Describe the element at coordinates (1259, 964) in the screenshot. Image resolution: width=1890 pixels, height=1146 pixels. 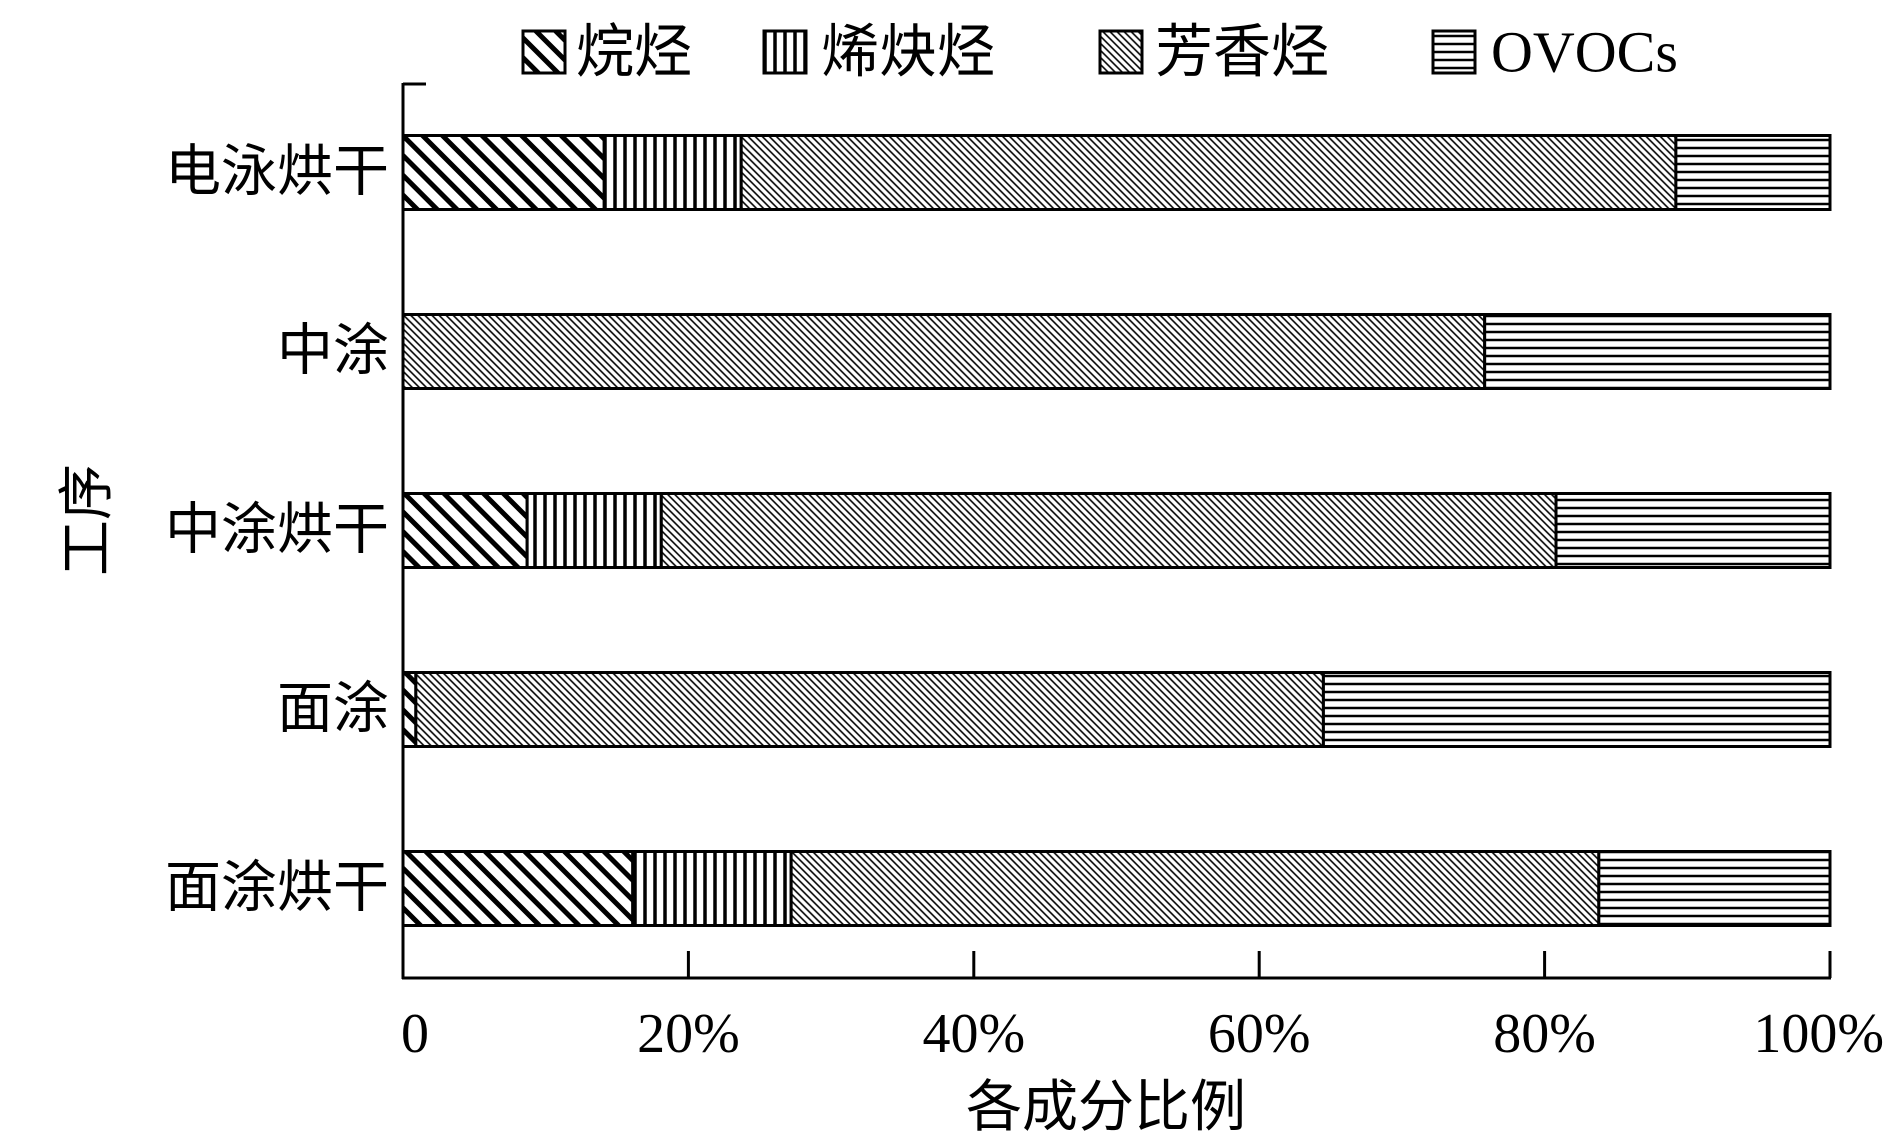
I see `x-tick-marks` at that location.